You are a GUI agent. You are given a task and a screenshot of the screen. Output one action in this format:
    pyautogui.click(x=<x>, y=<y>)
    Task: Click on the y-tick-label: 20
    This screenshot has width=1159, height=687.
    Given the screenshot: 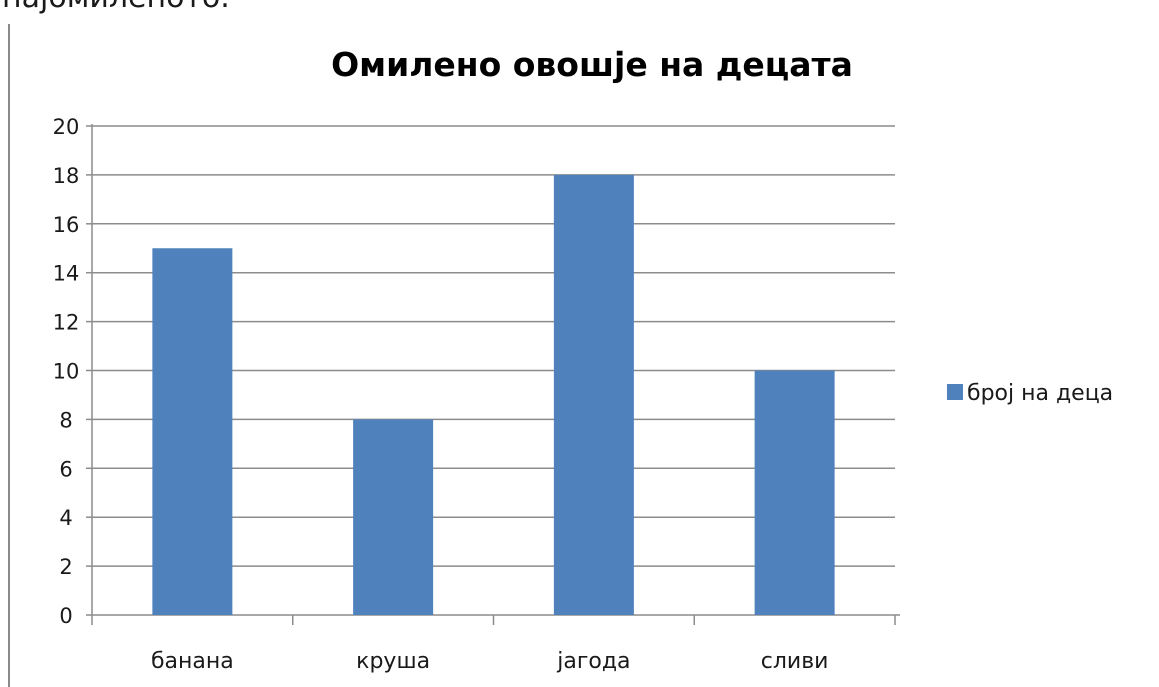 What is the action you would take?
    pyautogui.click(x=66, y=127)
    